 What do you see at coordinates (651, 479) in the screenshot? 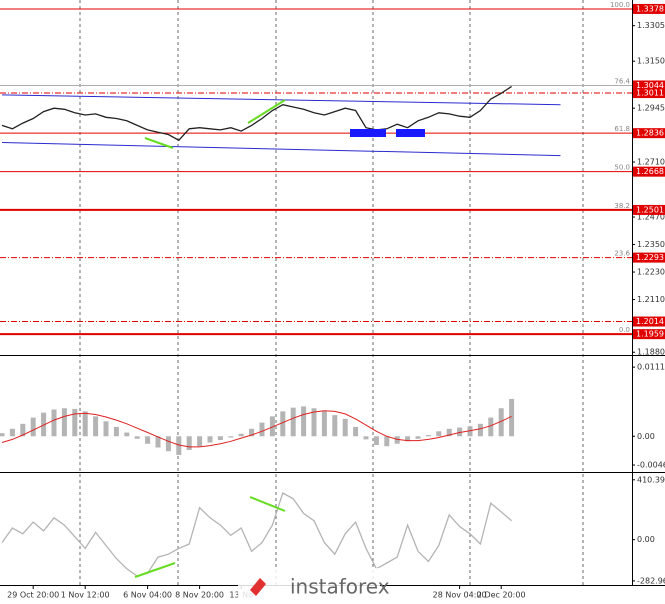
I see `y-tick-label: 410.3914` at bounding box center [651, 479].